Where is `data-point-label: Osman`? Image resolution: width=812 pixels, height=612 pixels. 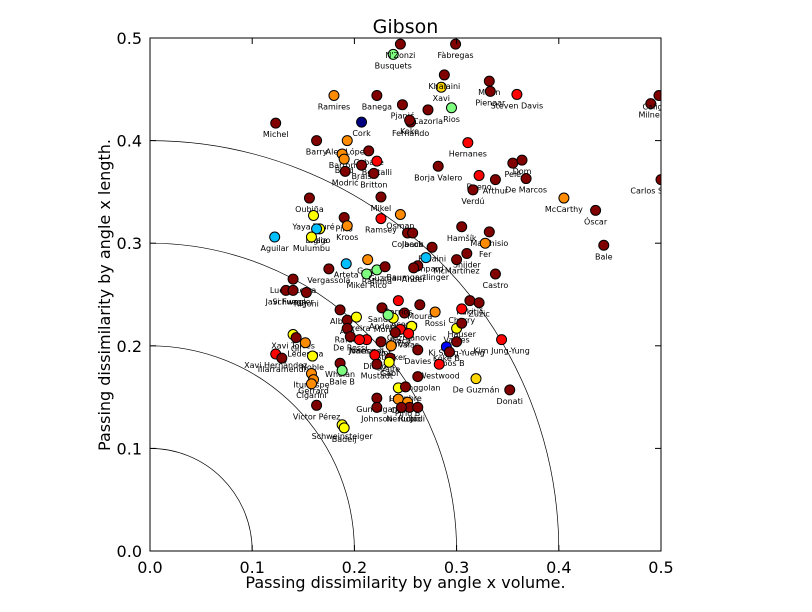
data-point-label: Osman is located at coordinates (400, 225).